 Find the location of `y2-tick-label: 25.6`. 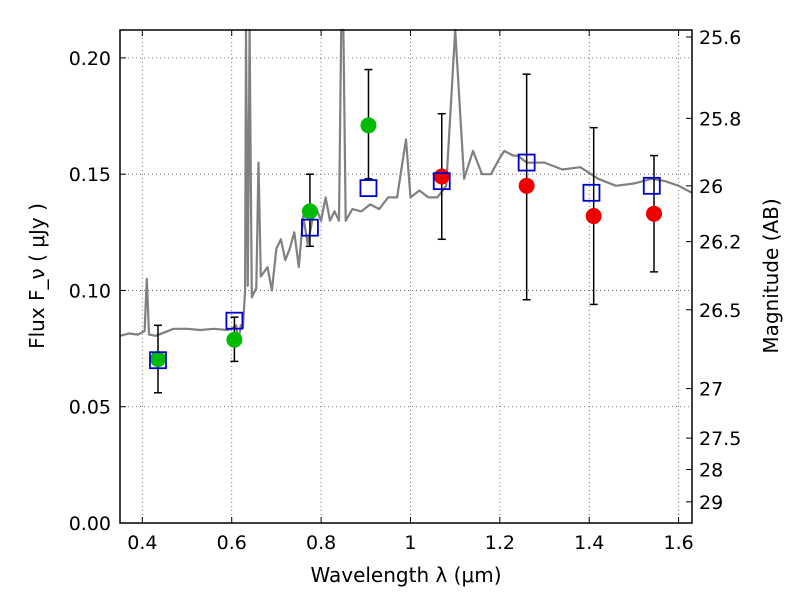

y2-tick-label: 25.6 is located at coordinates (720, 38).